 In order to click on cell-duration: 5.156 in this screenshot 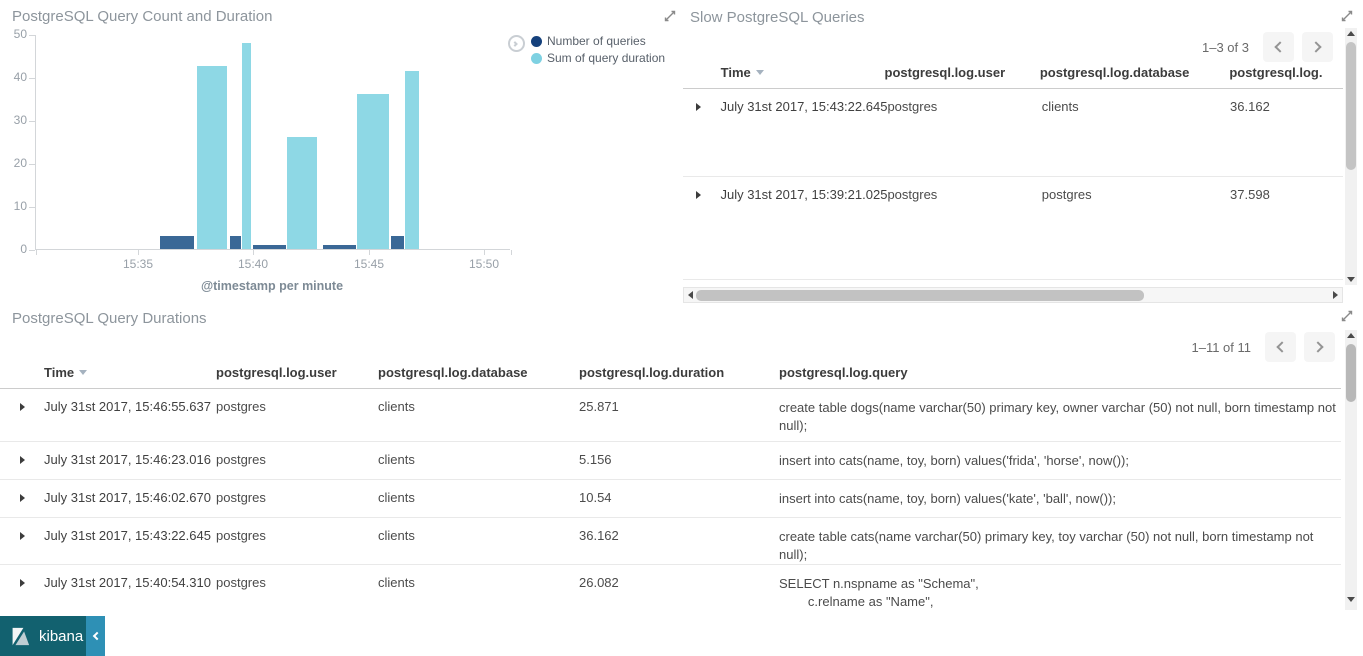, I will do `click(595, 459)`.